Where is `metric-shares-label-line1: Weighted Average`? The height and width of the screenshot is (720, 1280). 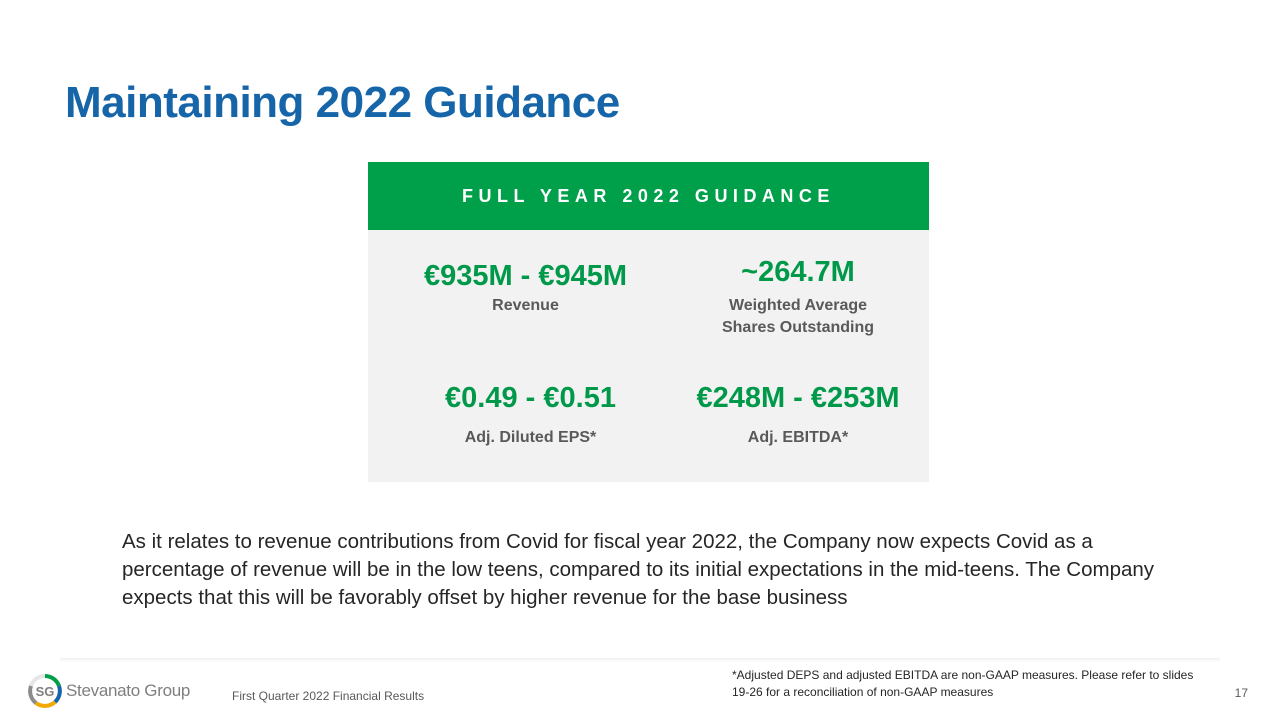 metric-shares-label-line1: Weighted Average is located at coordinates (798, 305).